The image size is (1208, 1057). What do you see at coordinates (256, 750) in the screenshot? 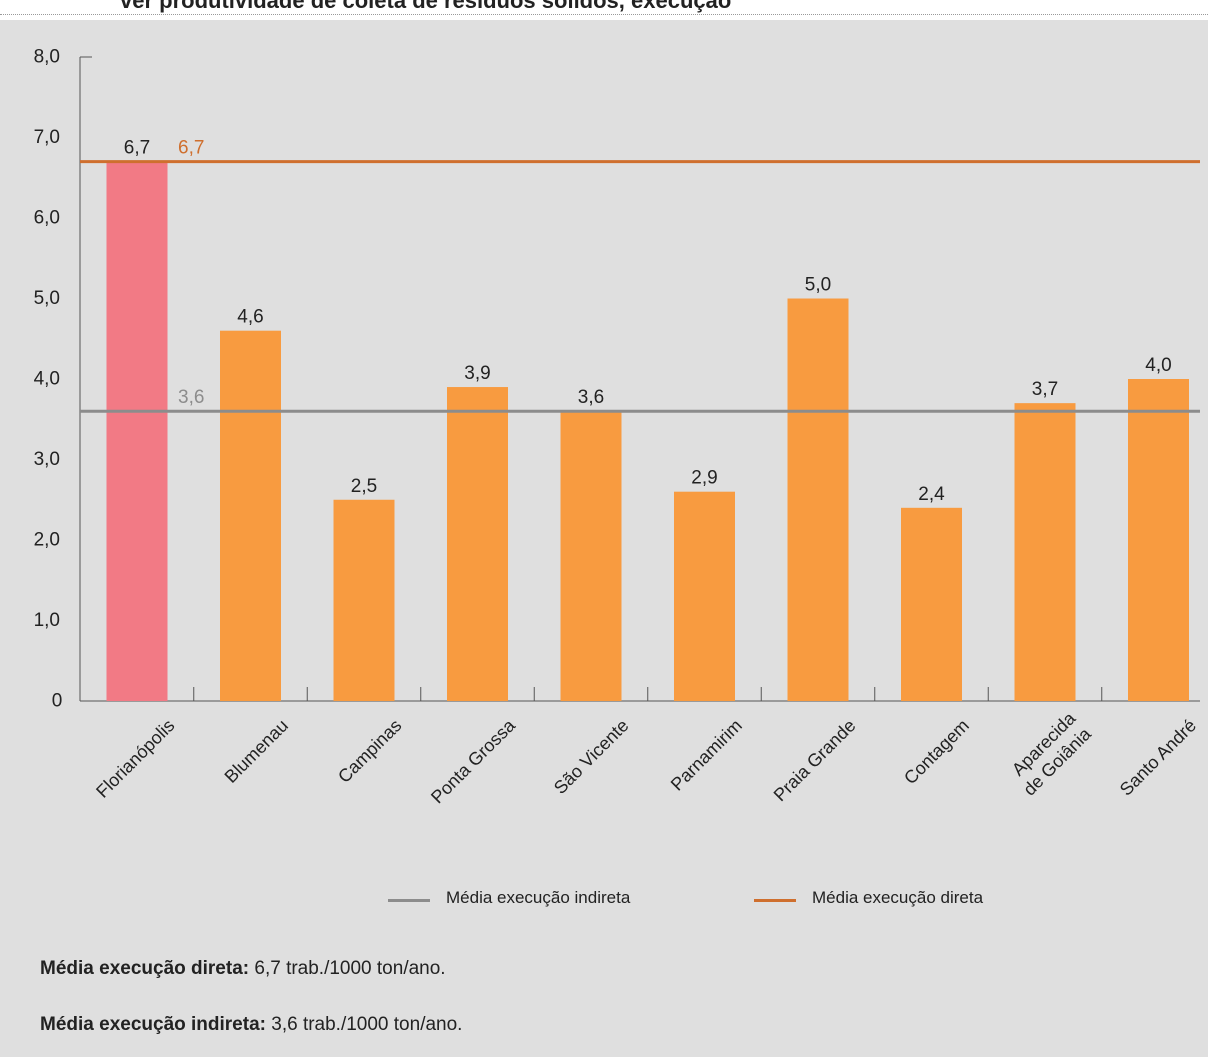
I see `x-category-label: Blumenau` at bounding box center [256, 750].